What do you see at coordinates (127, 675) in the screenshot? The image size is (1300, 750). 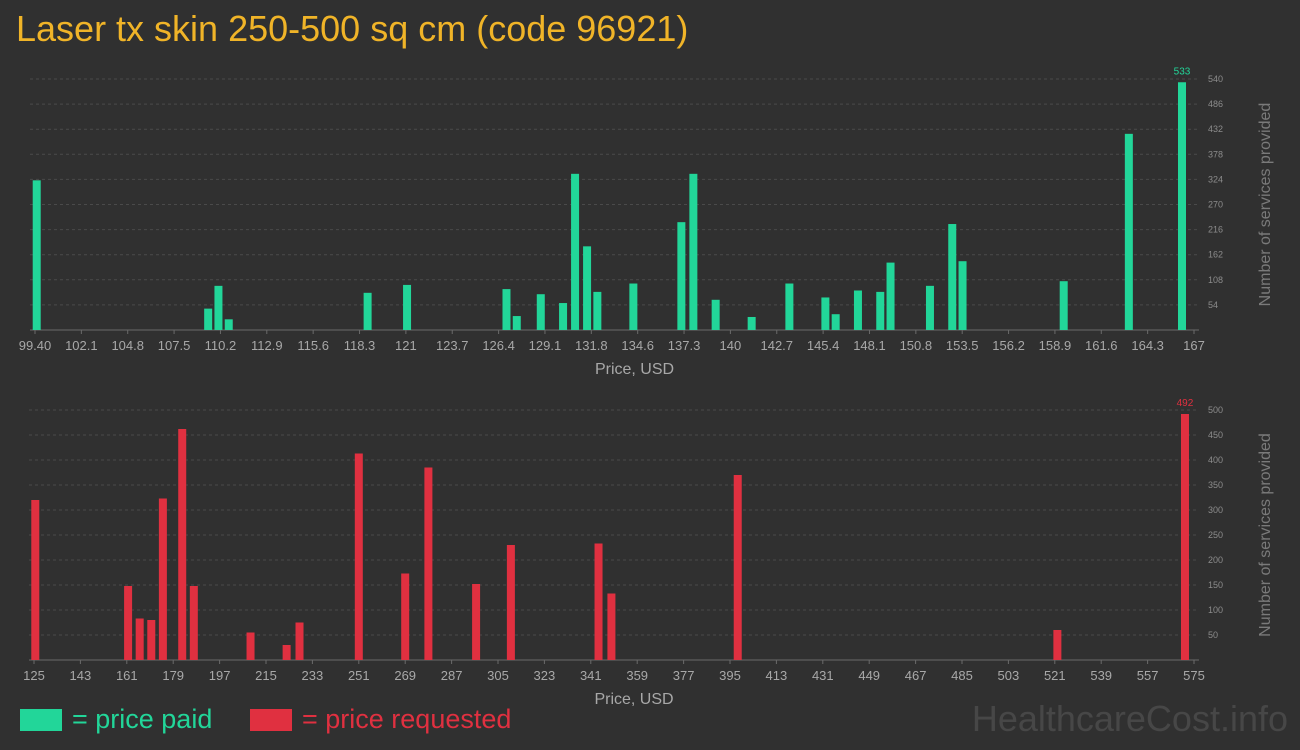 I see `x-tick-label: 161` at bounding box center [127, 675].